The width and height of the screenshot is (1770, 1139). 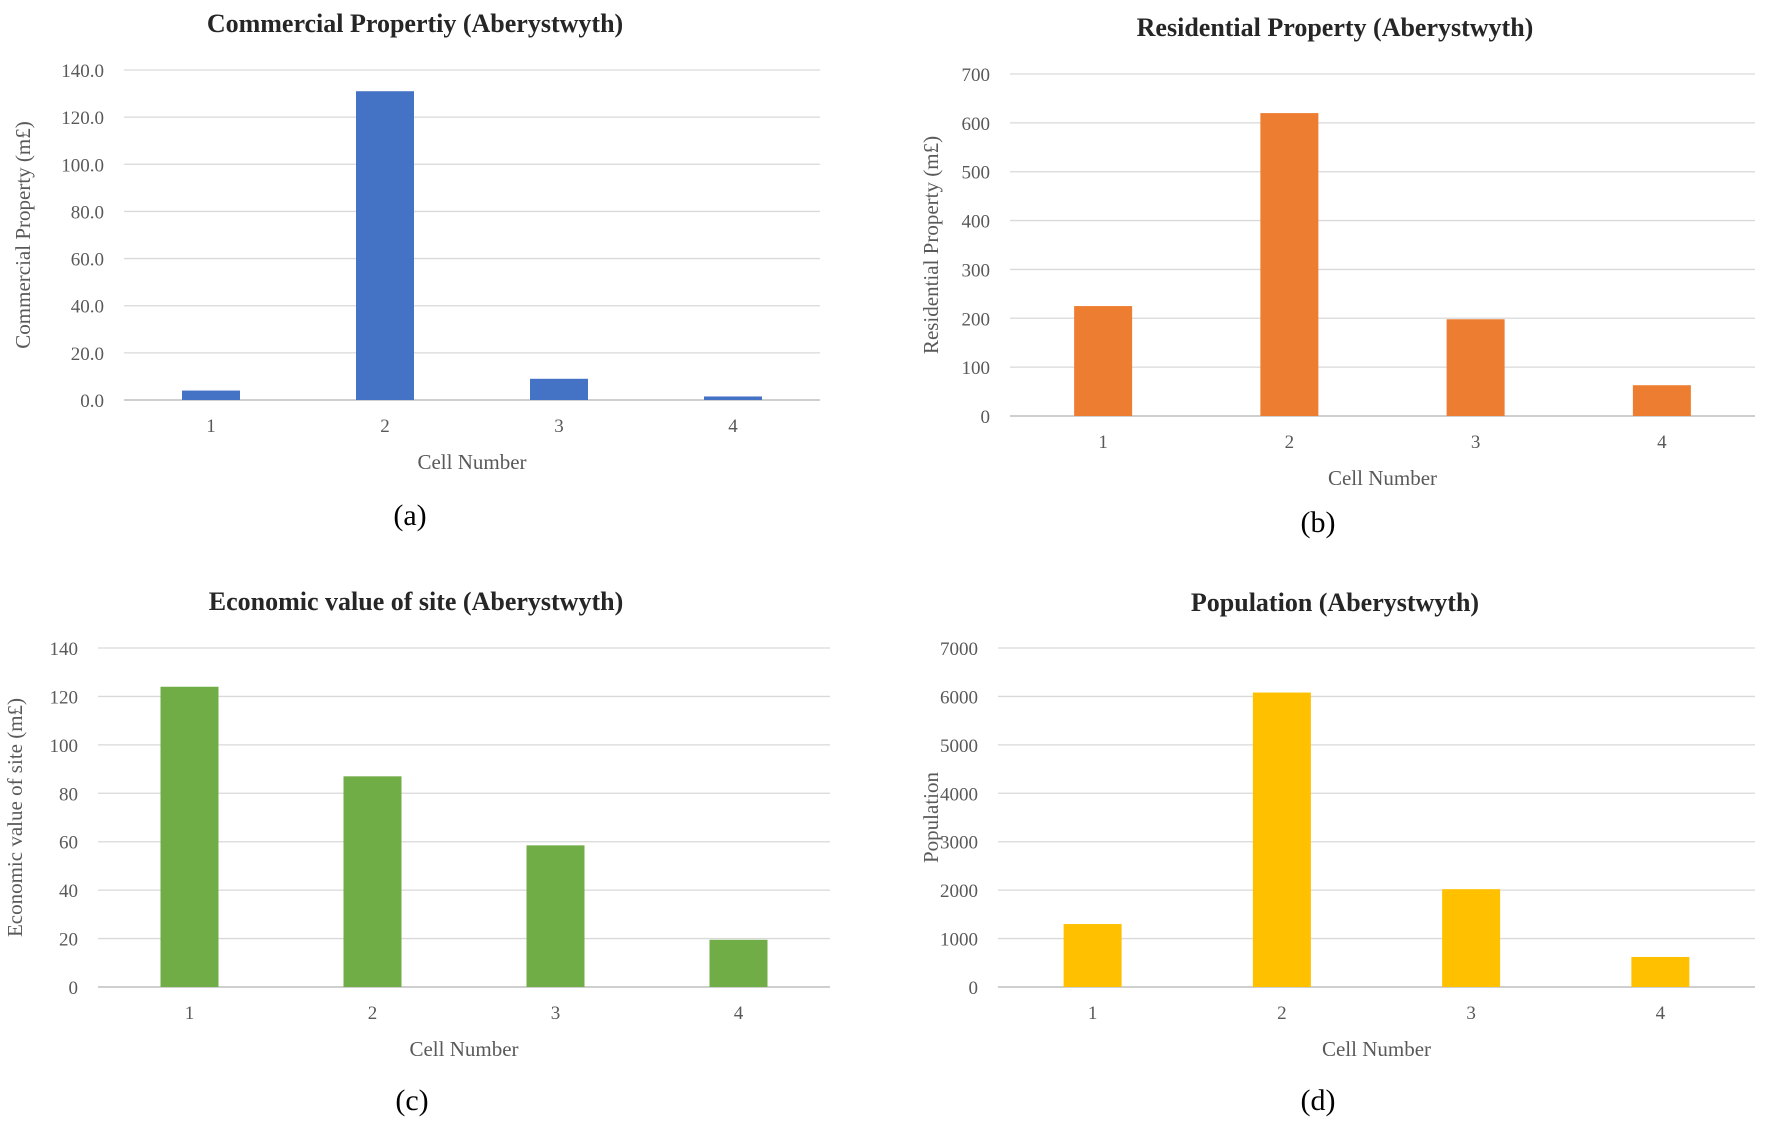 What do you see at coordinates (68, 940) in the screenshot?
I see `y-tick-label: 20` at bounding box center [68, 940].